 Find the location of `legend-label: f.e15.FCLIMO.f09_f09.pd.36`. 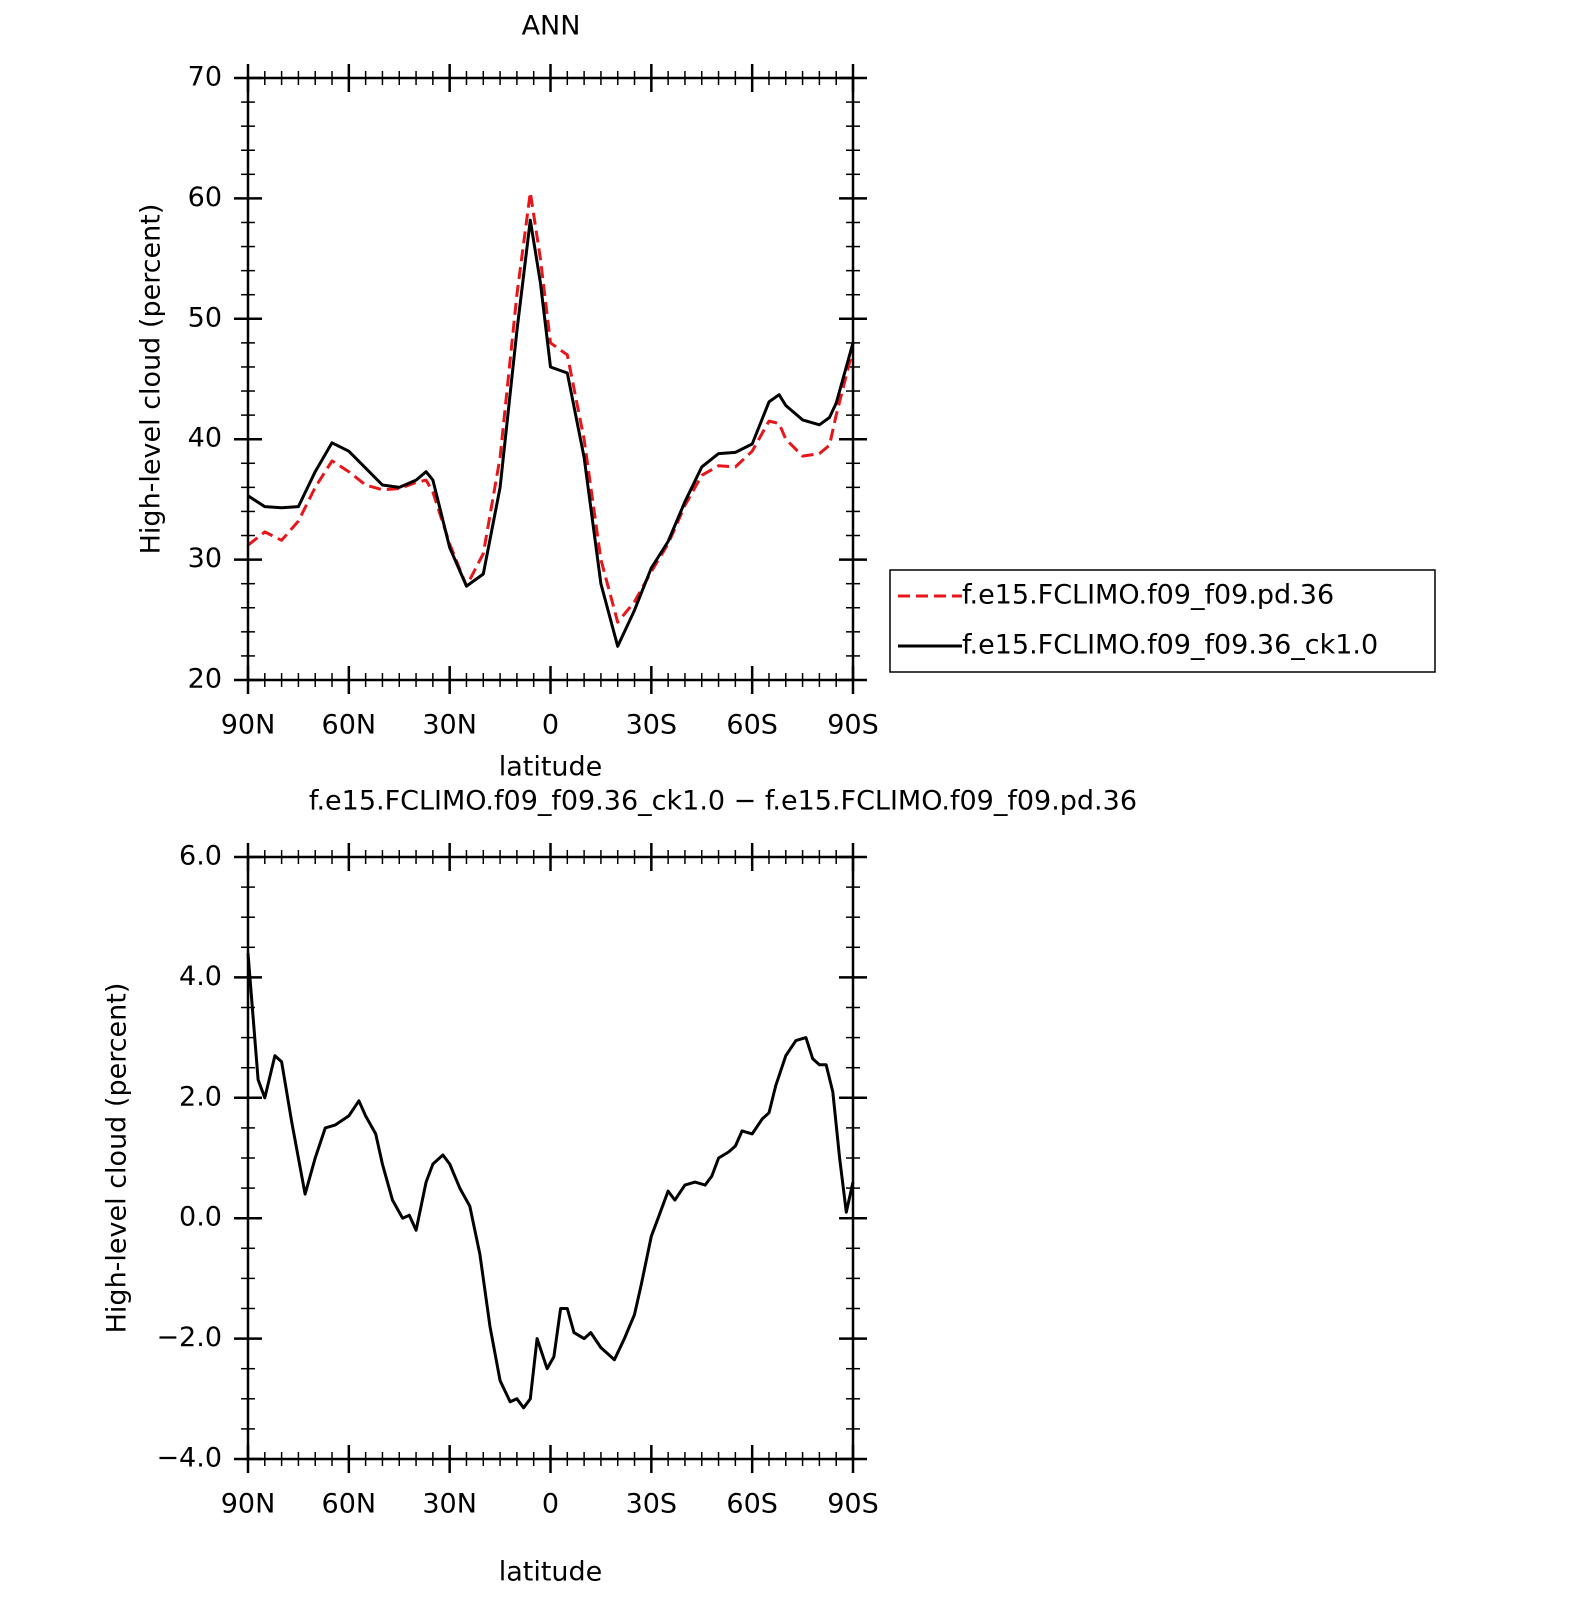

legend-label: f.e15.FCLIMO.f09_f09.pd.36 is located at coordinates (1148, 595).